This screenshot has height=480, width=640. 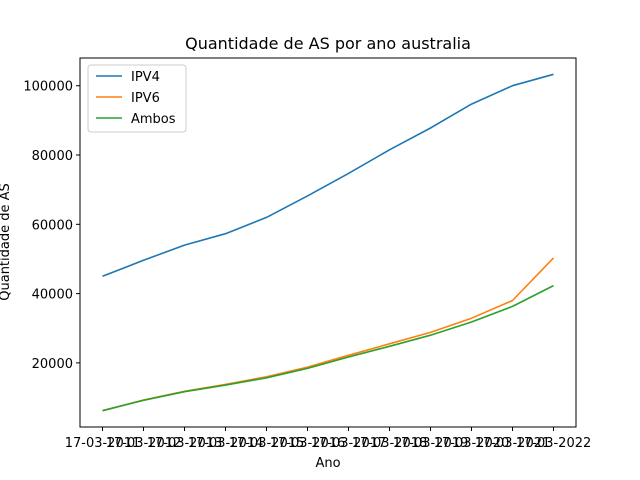 I want to click on x-tick-label: 17-03-2022, so click(x=554, y=443).